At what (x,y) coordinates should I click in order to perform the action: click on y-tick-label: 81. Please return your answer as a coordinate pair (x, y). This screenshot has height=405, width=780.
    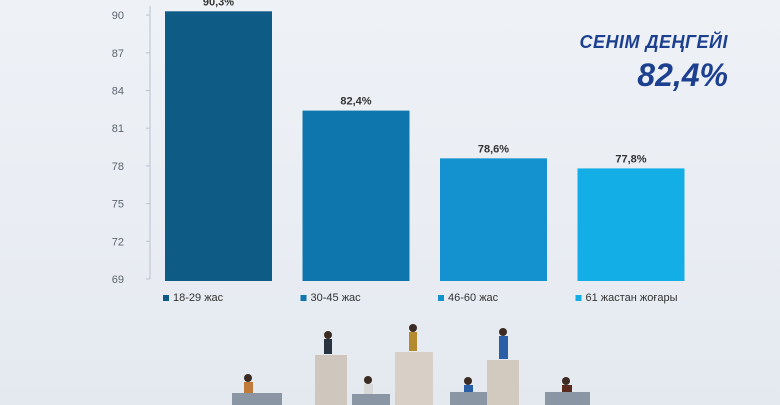
    Looking at the image, I should click on (118, 129).